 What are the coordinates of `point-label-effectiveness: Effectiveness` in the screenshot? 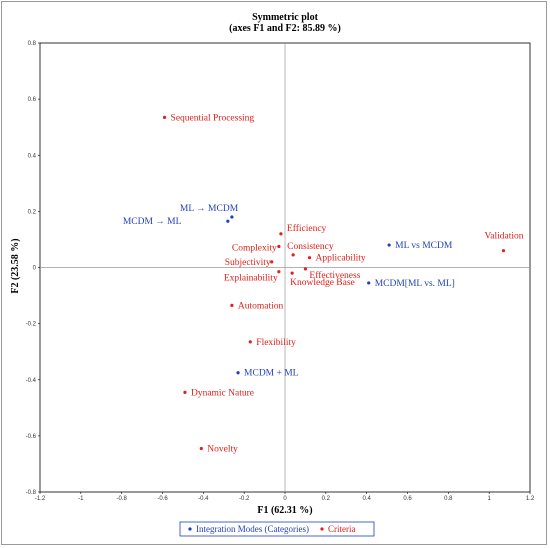 It's located at (334, 275).